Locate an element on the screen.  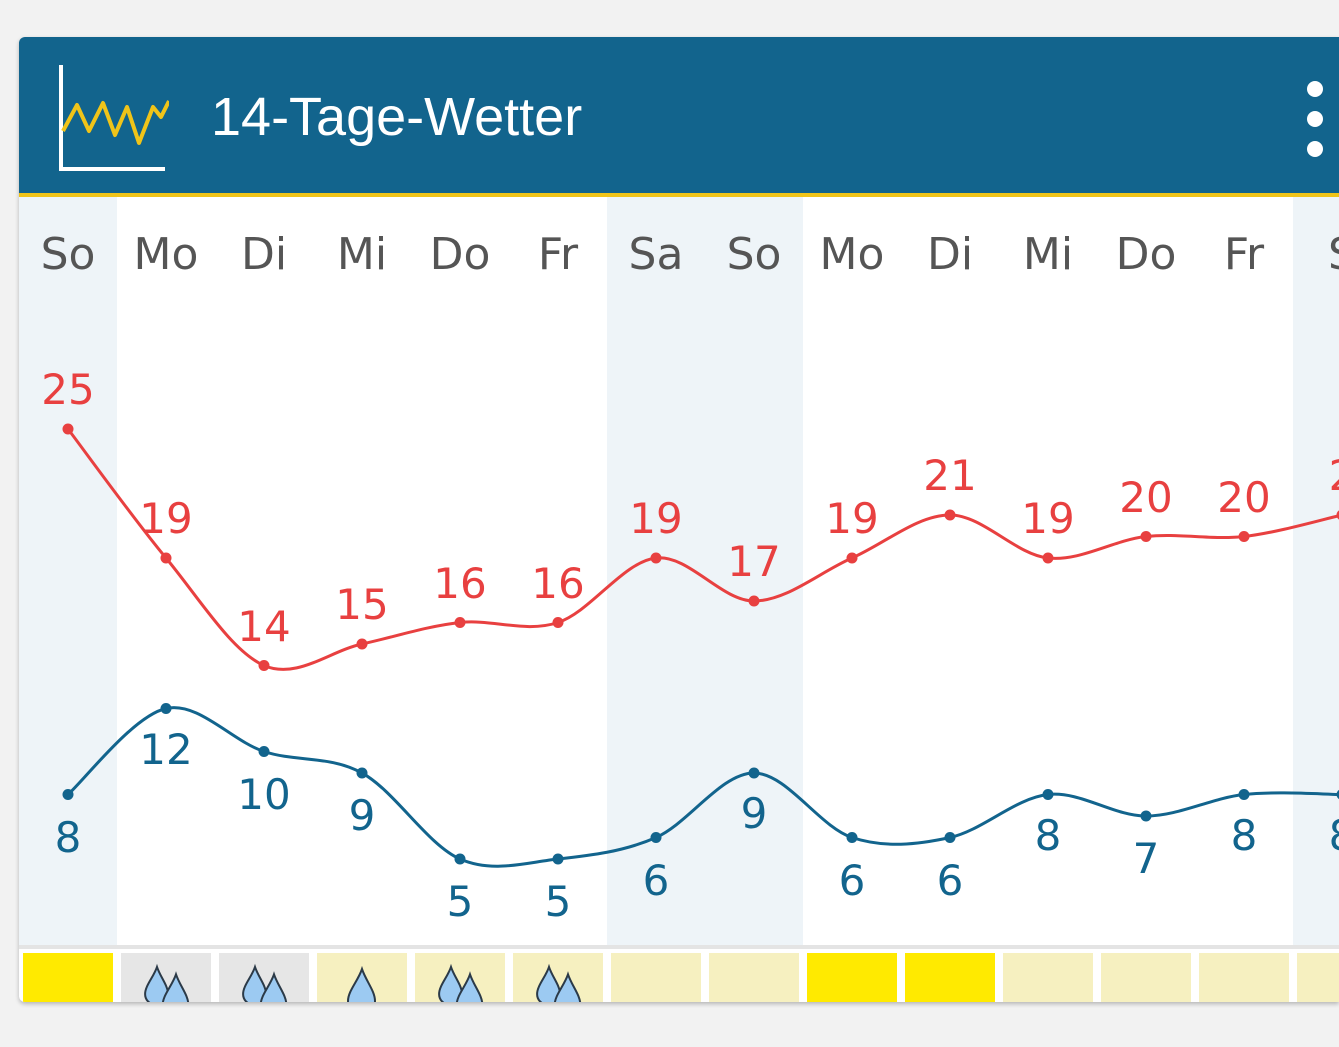
more-vertical-icon is located at coordinates (1315, 119).